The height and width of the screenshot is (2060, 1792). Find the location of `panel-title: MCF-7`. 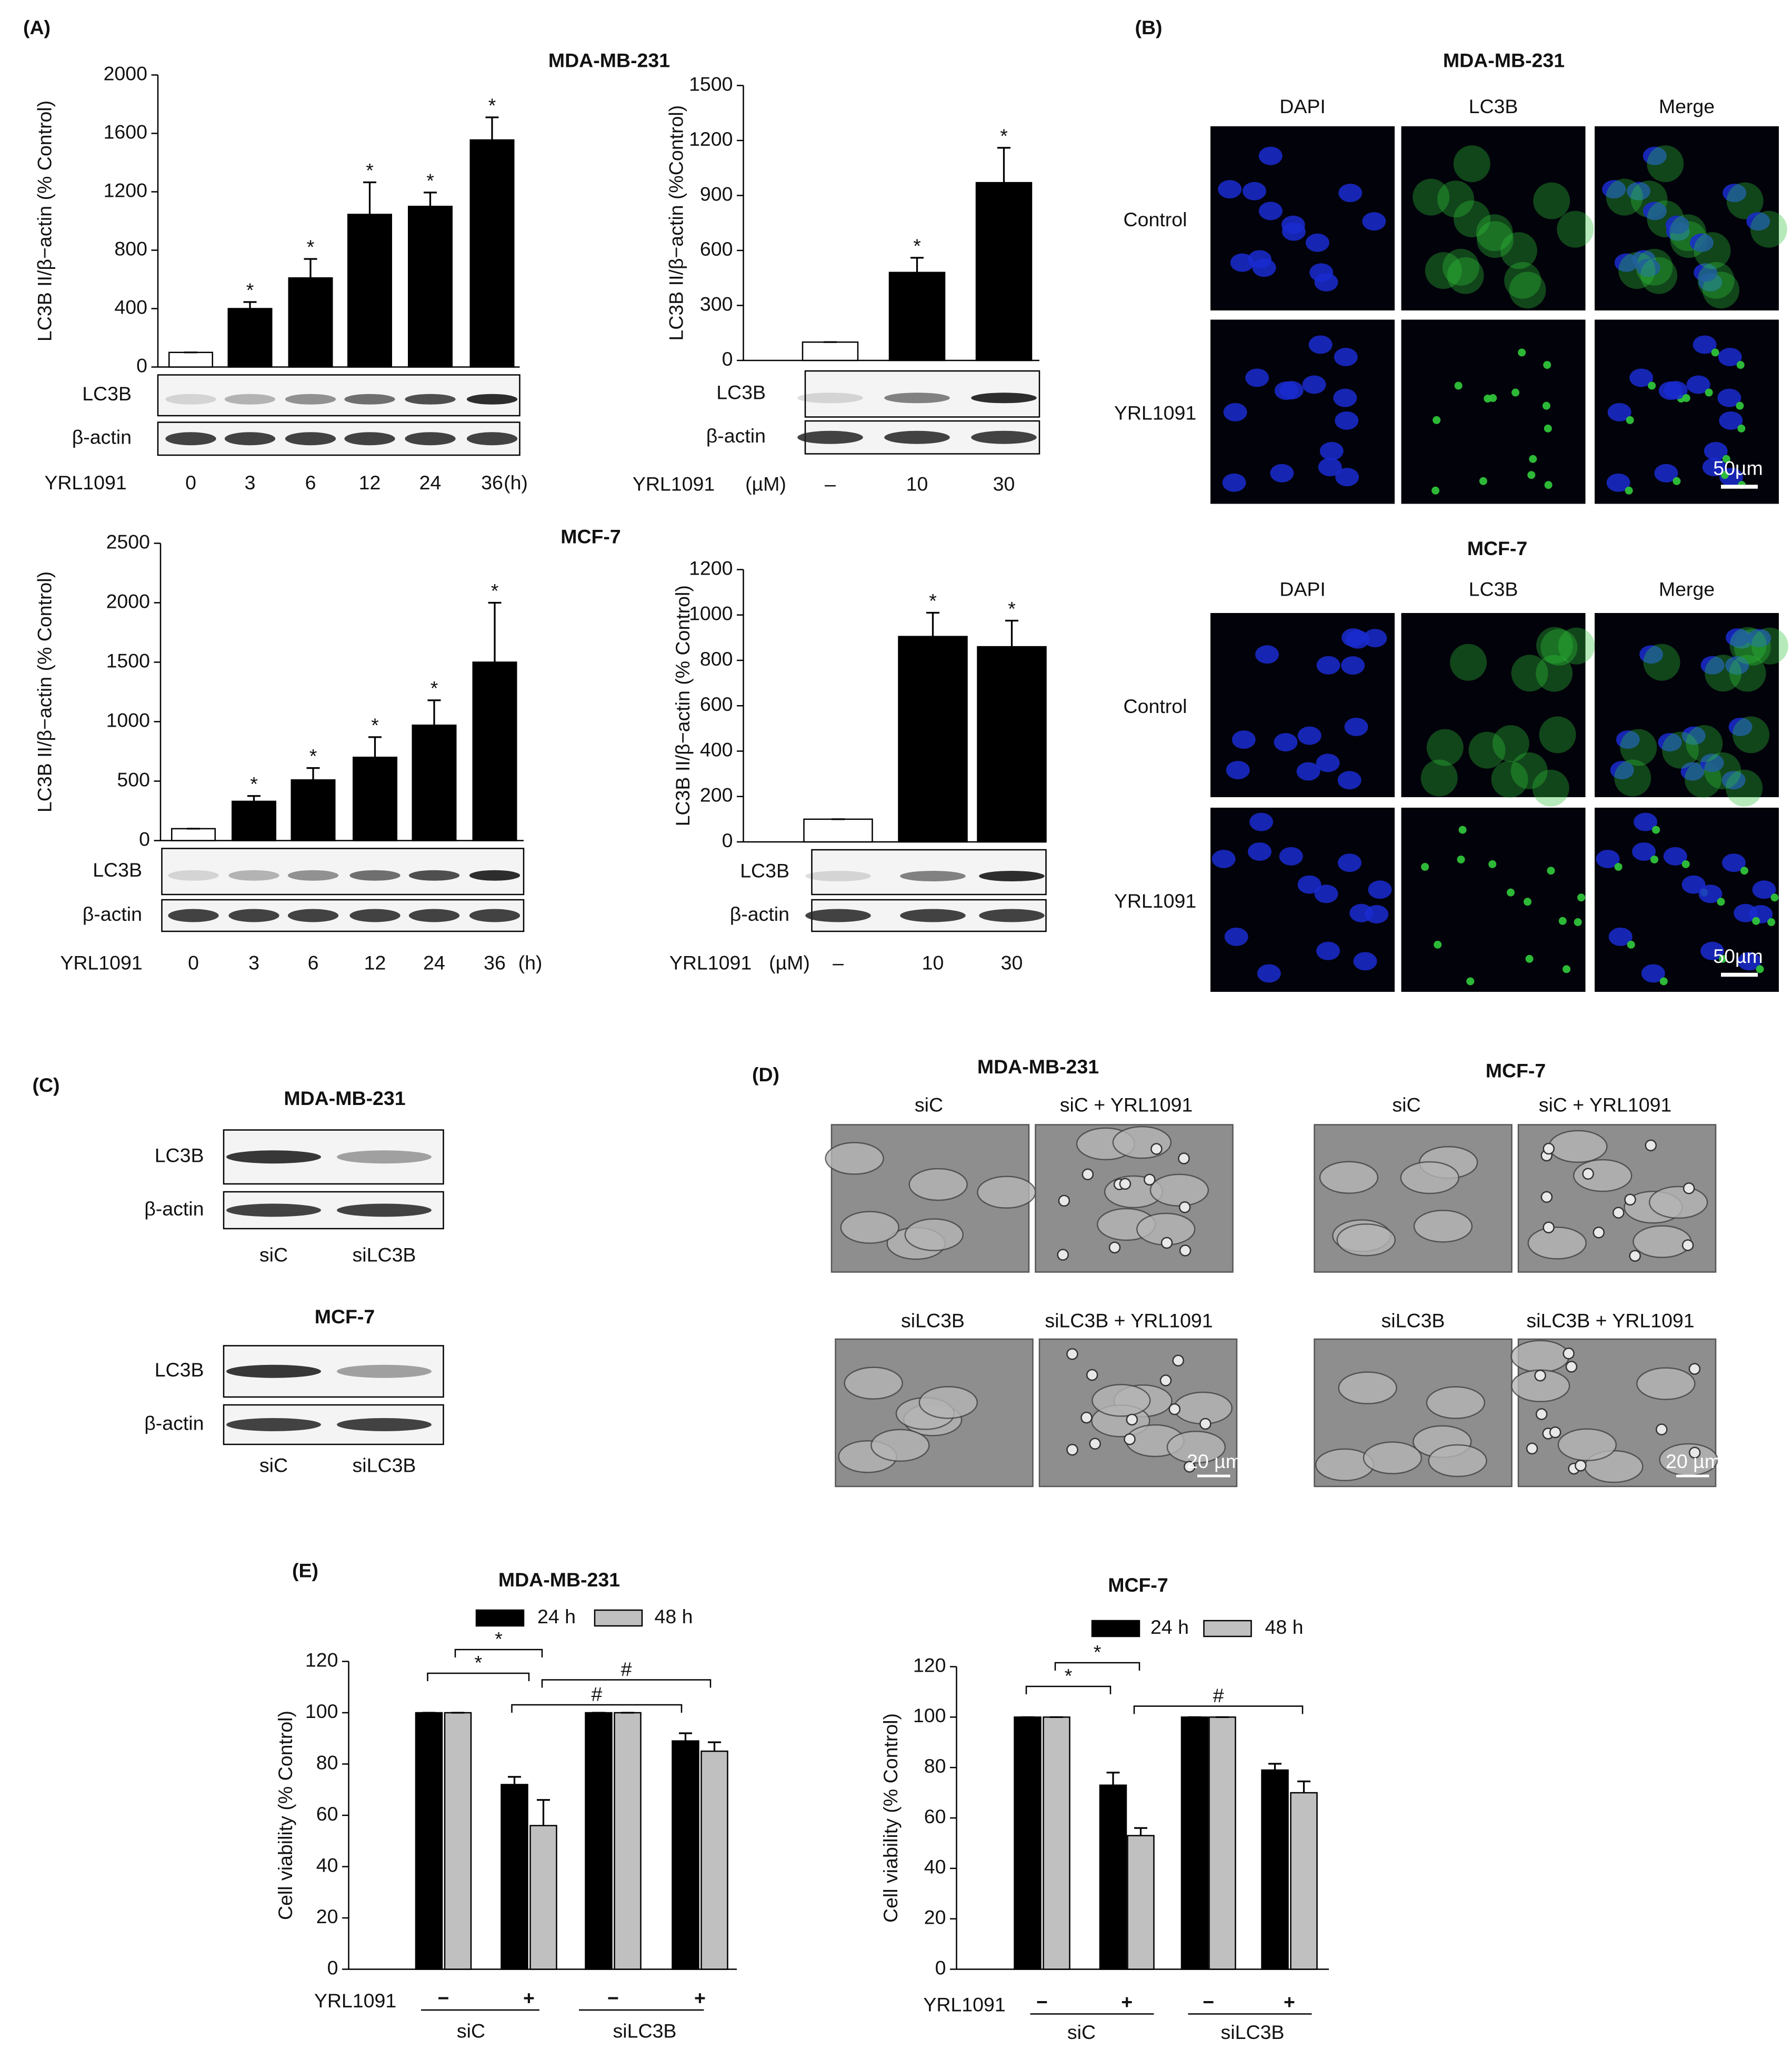

panel-title: MCF-7 is located at coordinates (345, 1316).